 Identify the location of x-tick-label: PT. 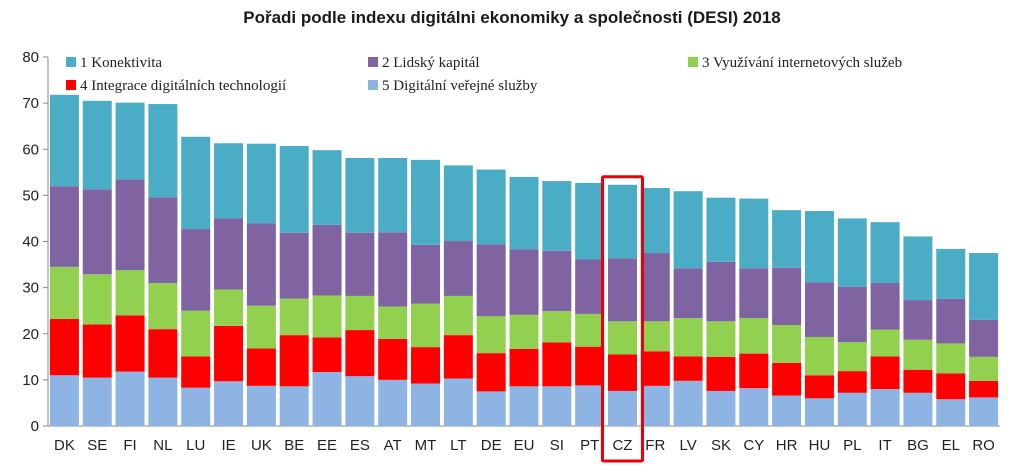
(589, 445).